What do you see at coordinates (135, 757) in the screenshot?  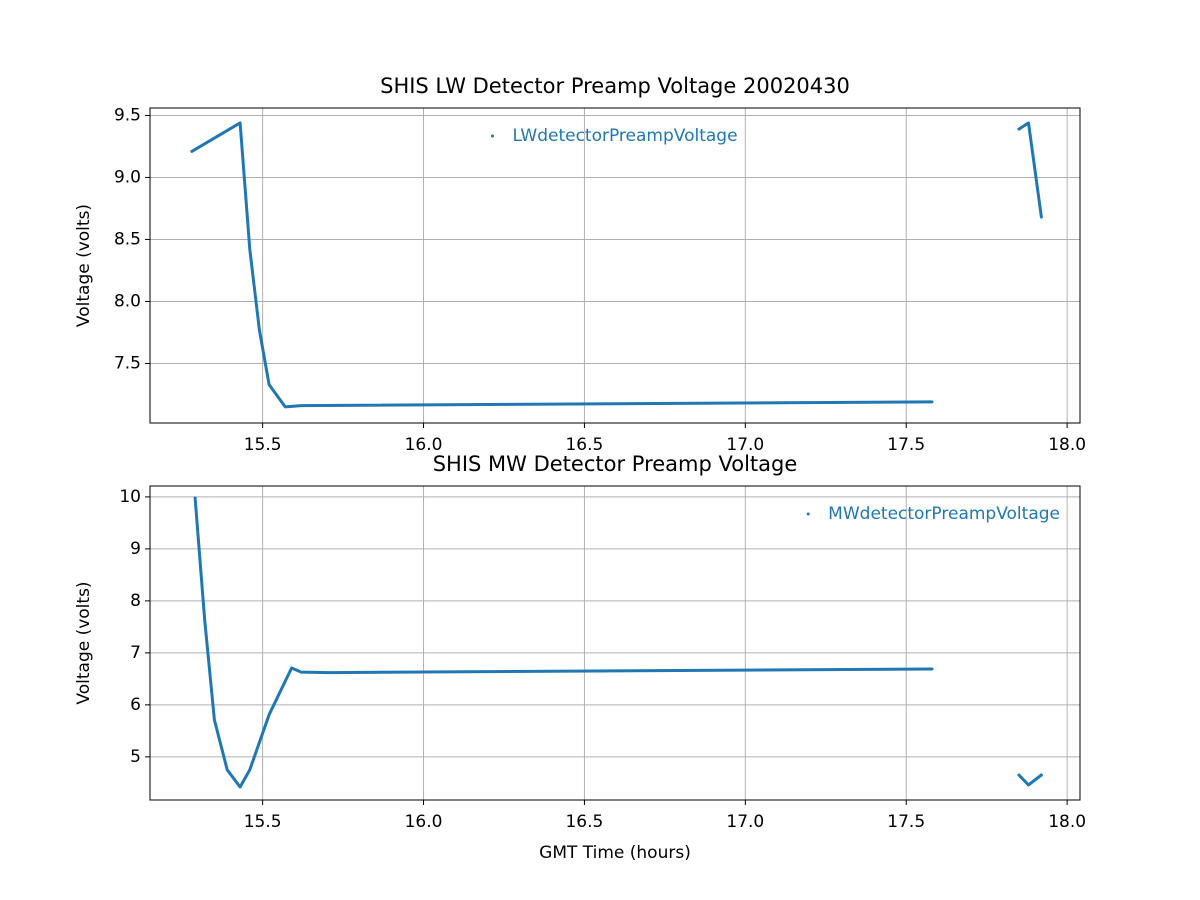 I see `y-tick-label: 5` at bounding box center [135, 757].